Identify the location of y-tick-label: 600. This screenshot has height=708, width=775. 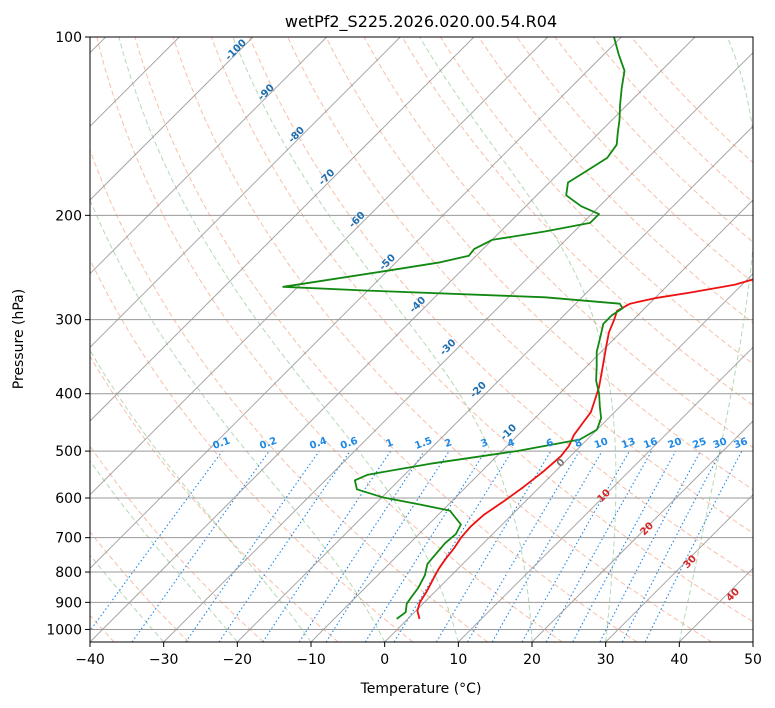
(68, 499).